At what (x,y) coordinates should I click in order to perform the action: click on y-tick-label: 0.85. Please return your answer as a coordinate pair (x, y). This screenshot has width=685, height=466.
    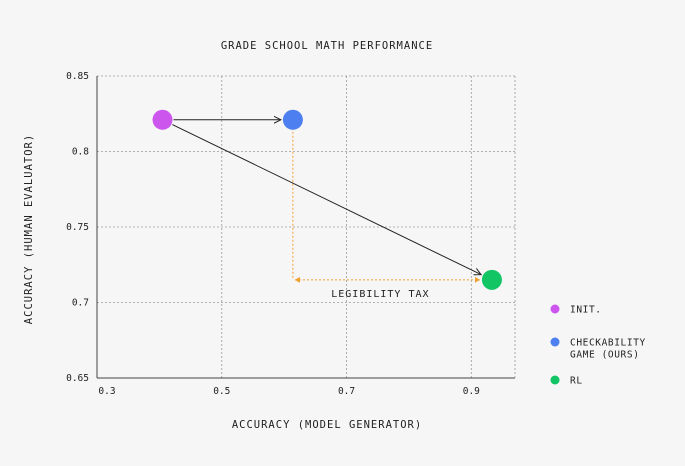
    Looking at the image, I should click on (77, 76).